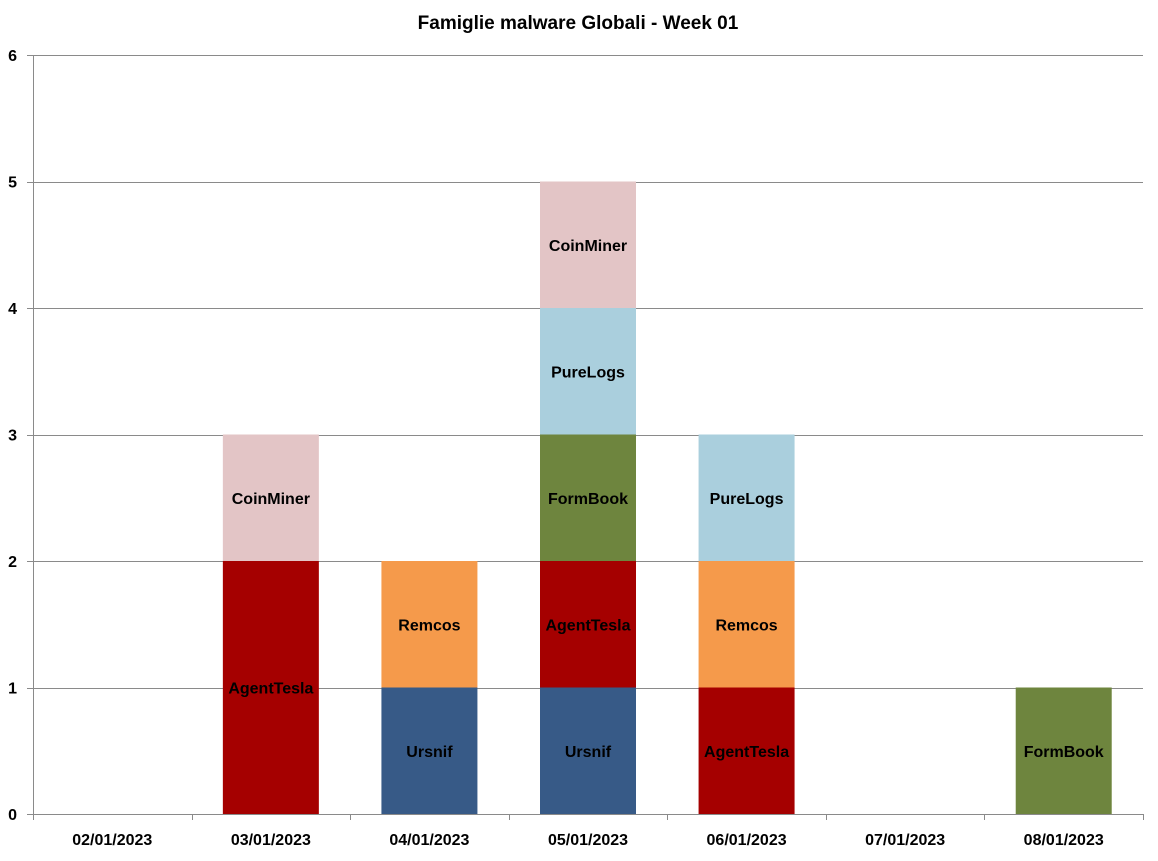 This screenshot has height=861, width=1158. What do you see at coordinates (12, 183) in the screenshot?
I see `y-tick-label: 5` at bounding box center [12, 183].